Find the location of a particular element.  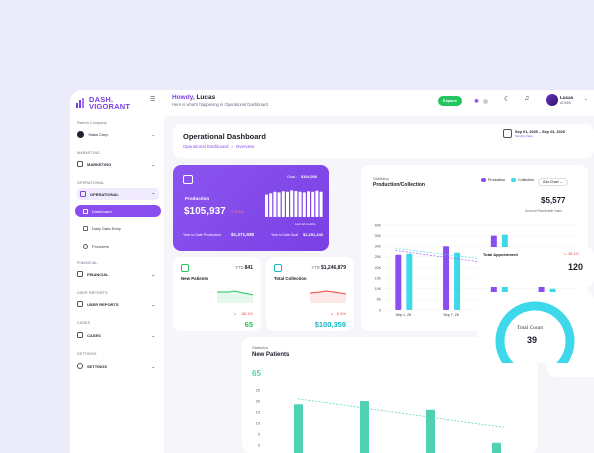

production-value: $105,937 is located at coordinates (205, 211).